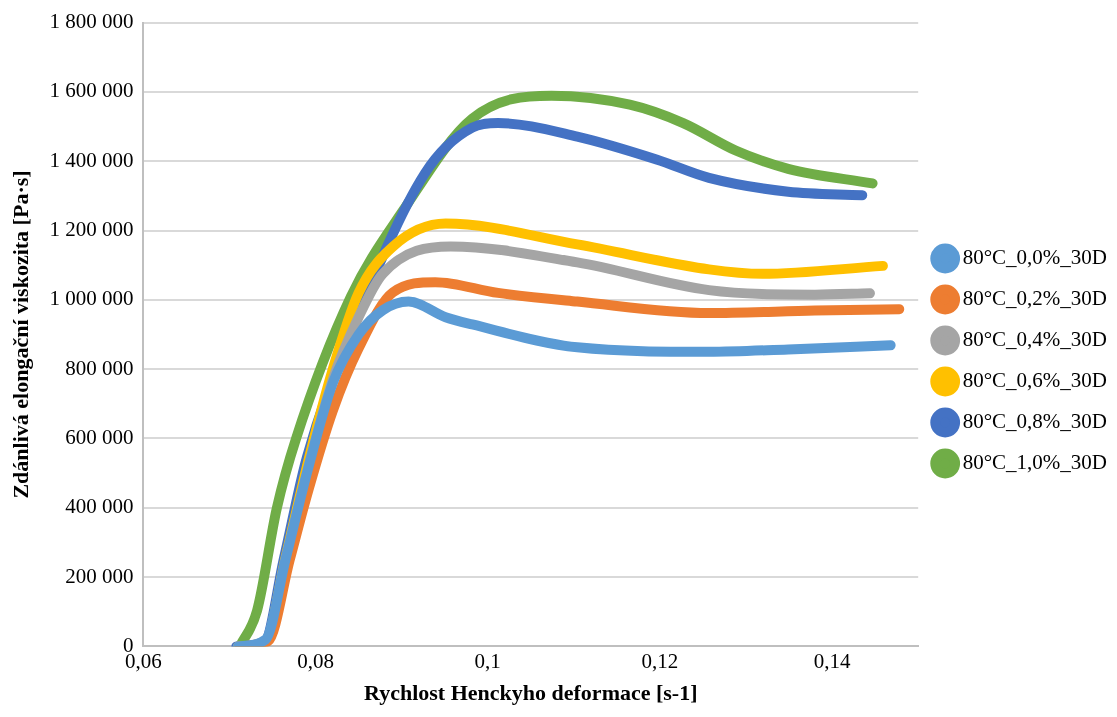 This screenshot has height=717, width=1117. Describe the element at coordinates (99, 506) in the screenshot. I see `y-tick-label: 400 000` at that location.